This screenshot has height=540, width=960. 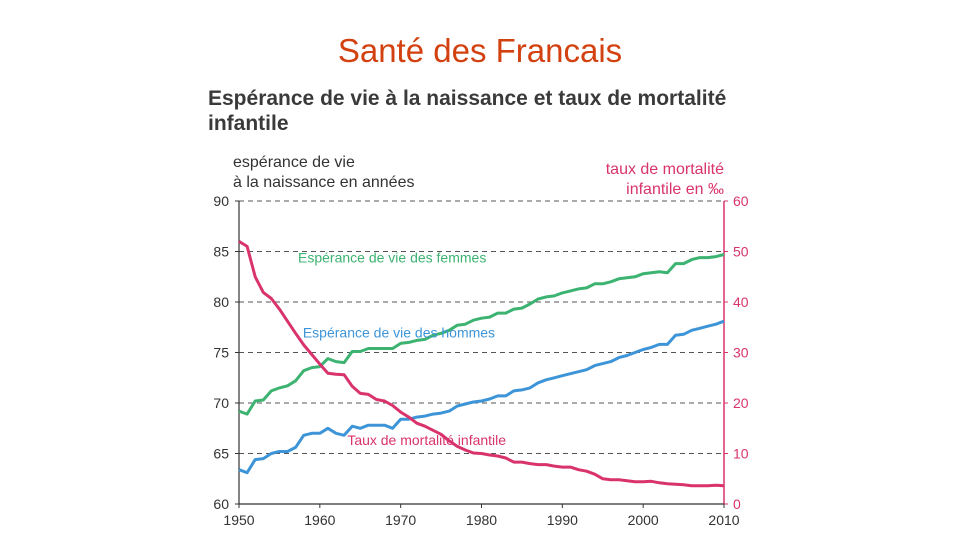 I want to click on right-tick-label: 50, so click(x=741, y=252).